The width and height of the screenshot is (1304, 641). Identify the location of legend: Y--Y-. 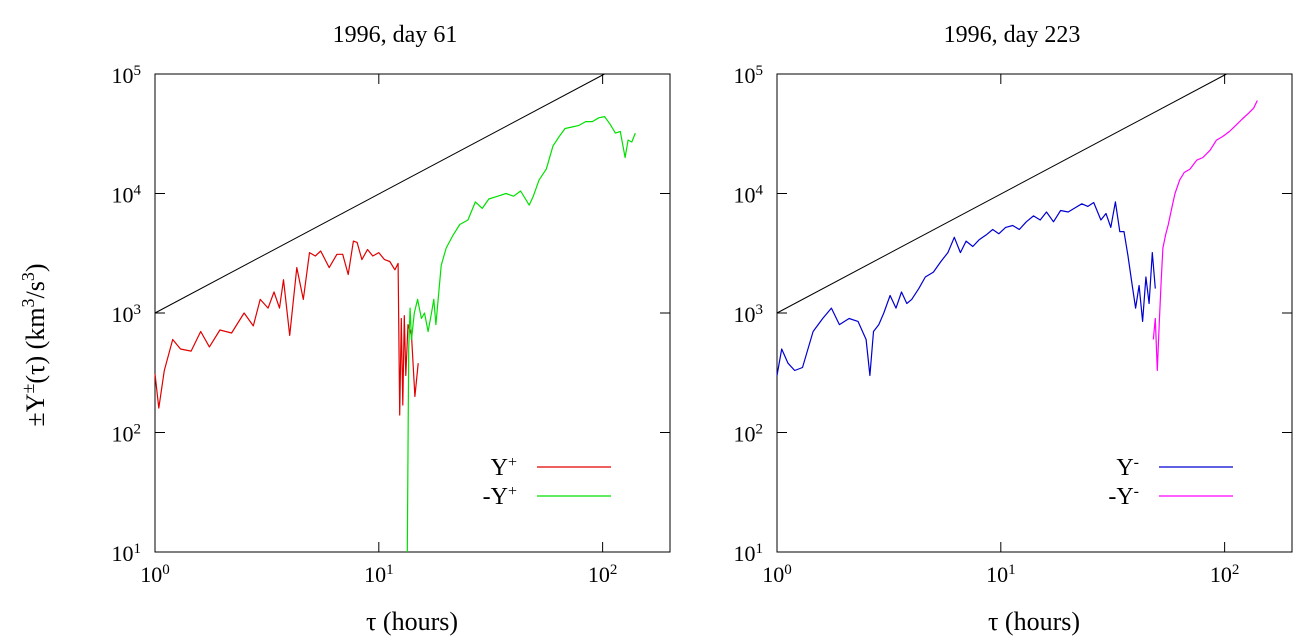
(1170, 482).